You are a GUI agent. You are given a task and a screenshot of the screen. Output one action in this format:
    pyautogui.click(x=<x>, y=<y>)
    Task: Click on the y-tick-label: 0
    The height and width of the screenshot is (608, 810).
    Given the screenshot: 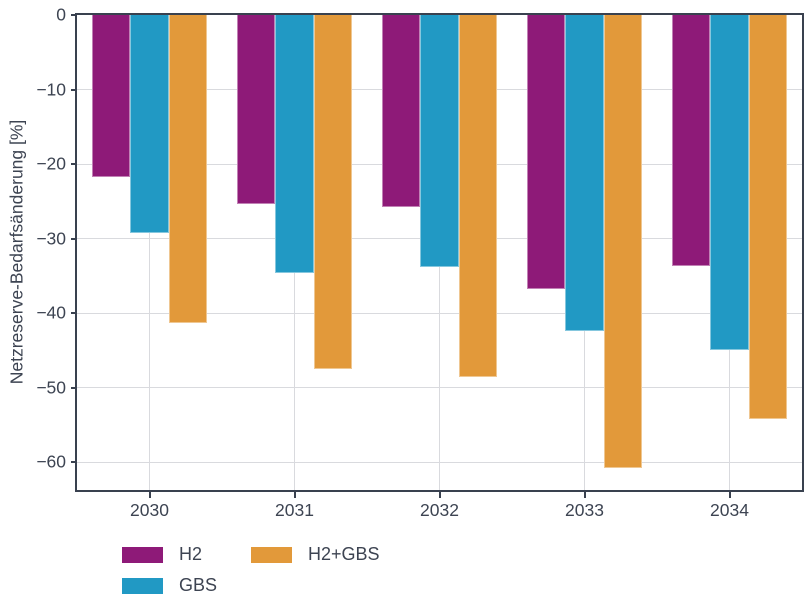 What is the action you would take?
    pyautogui.click(x=61, y=14)
    